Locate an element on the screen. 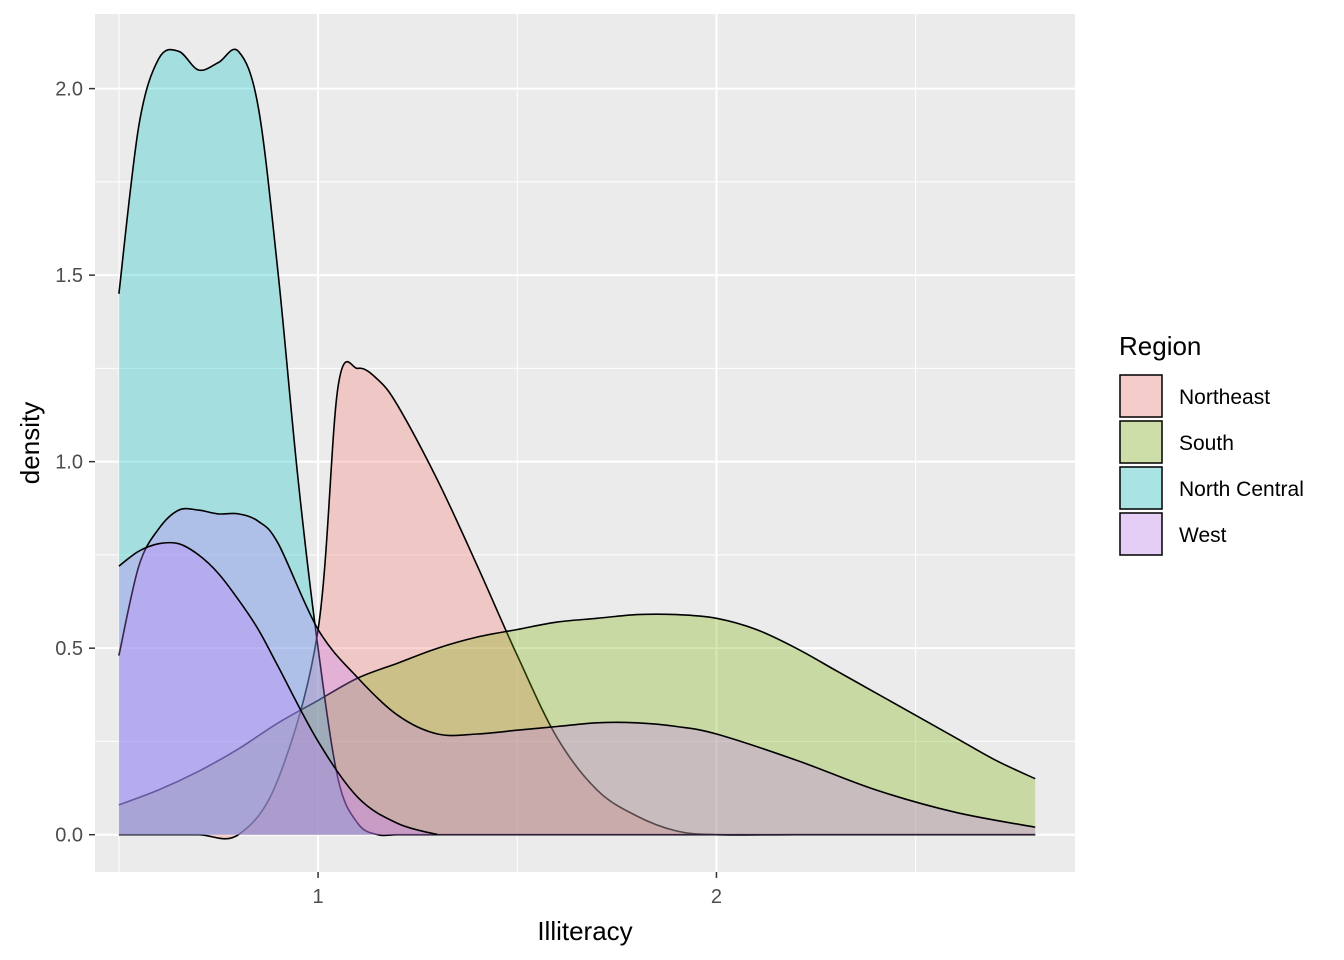  y-axis-title: density is located at coordinates (30, 443).